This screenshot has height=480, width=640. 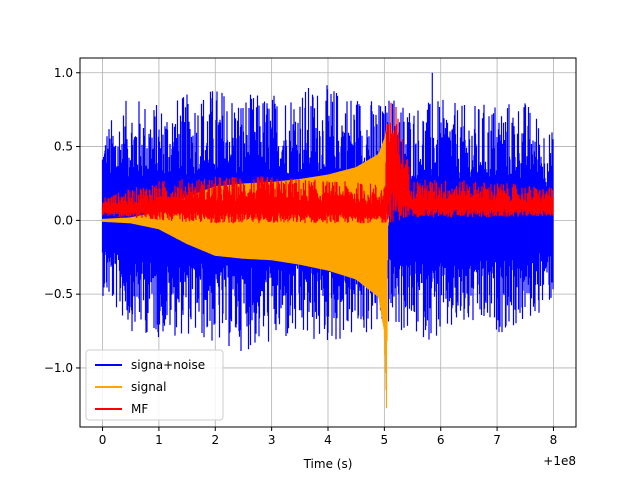 What do you see at coordinates (328, 464) in the screenshot?
I see `x-axis-label: Time (s)` at bounding box center [328, 464].